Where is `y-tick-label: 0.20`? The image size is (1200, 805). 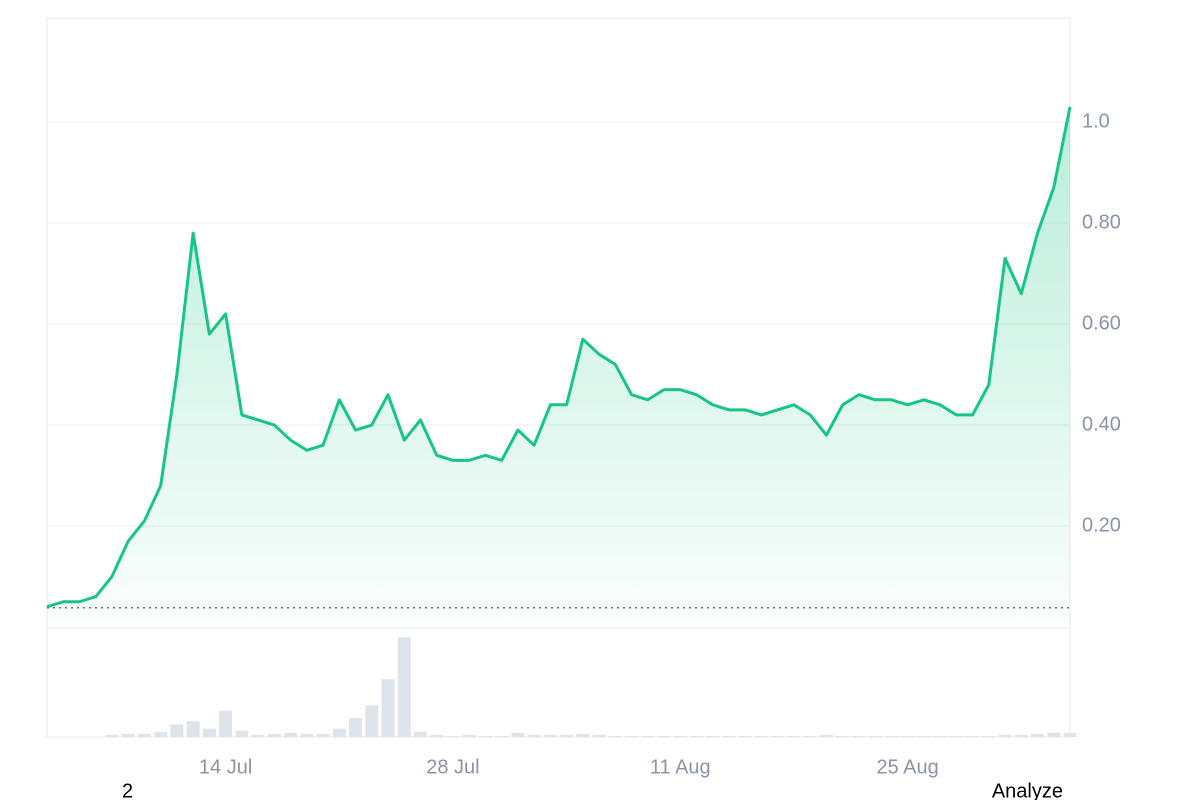
y-tick-label: 0.20 is located at coordinates (1101, 525).